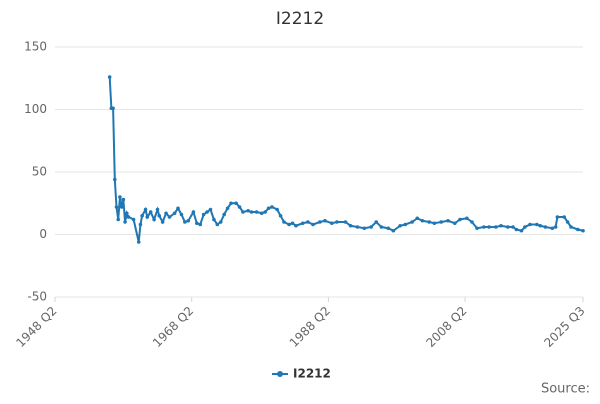 The image size is (600, 404). Describe the element at coordinates (37, 297) in the screenshot. I see `y-tick-label: -50` at that location.